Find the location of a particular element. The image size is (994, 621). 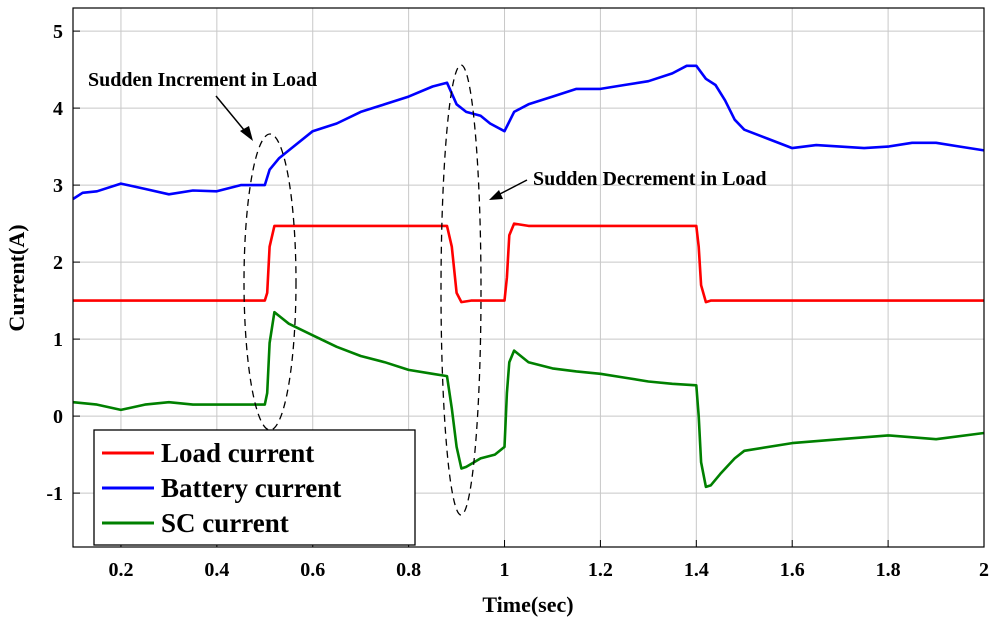

legend-label-load: Load current is located at coordinates (237, 453).